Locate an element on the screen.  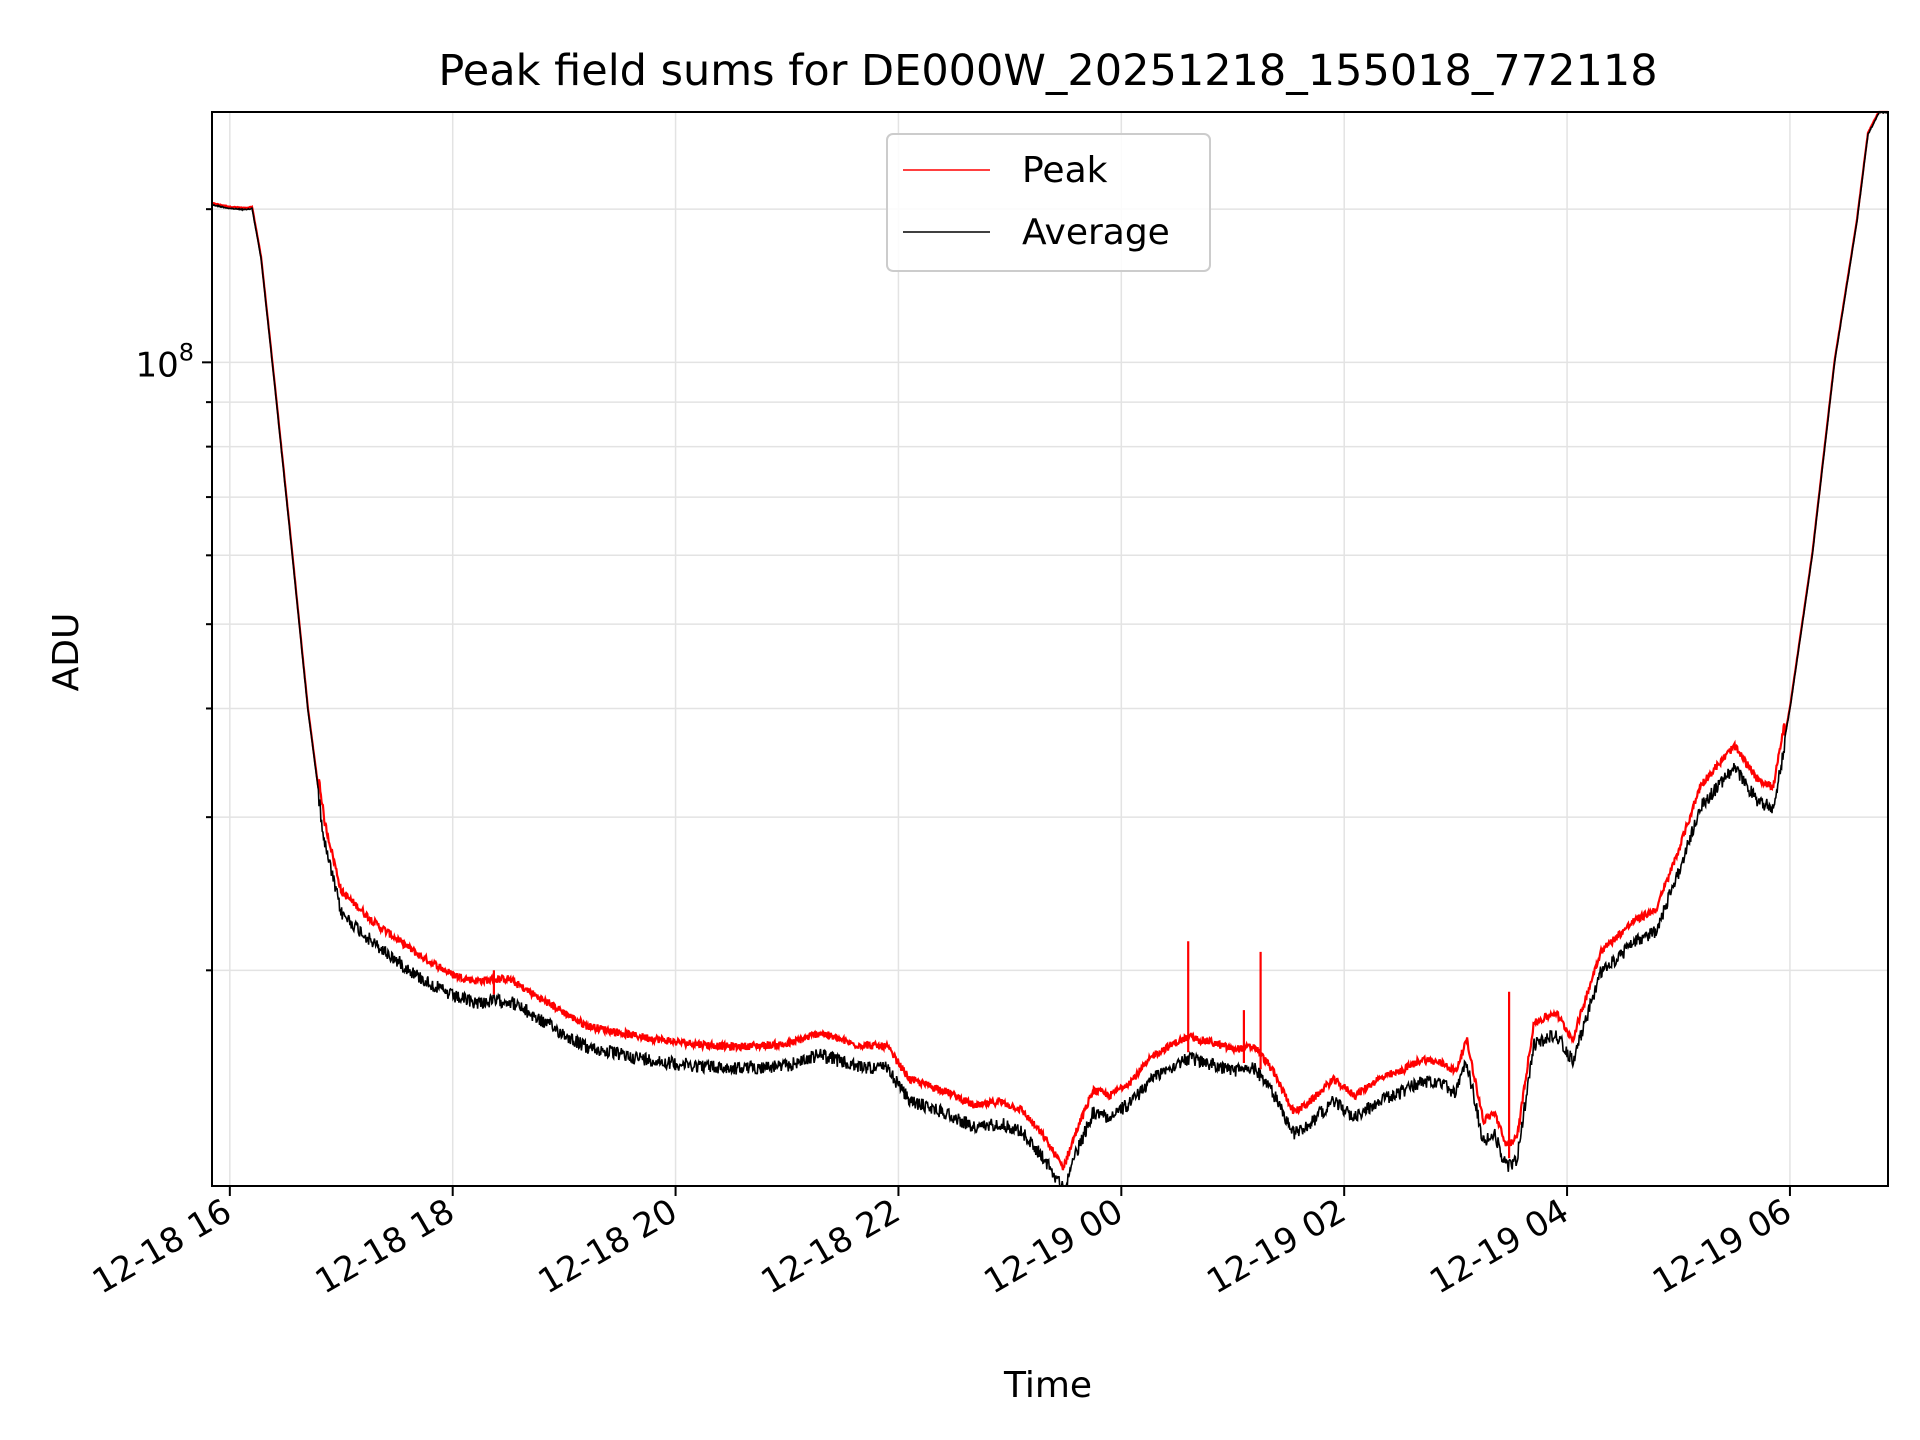
x-axis-label: Time is located at coordinates (1047, 1385).